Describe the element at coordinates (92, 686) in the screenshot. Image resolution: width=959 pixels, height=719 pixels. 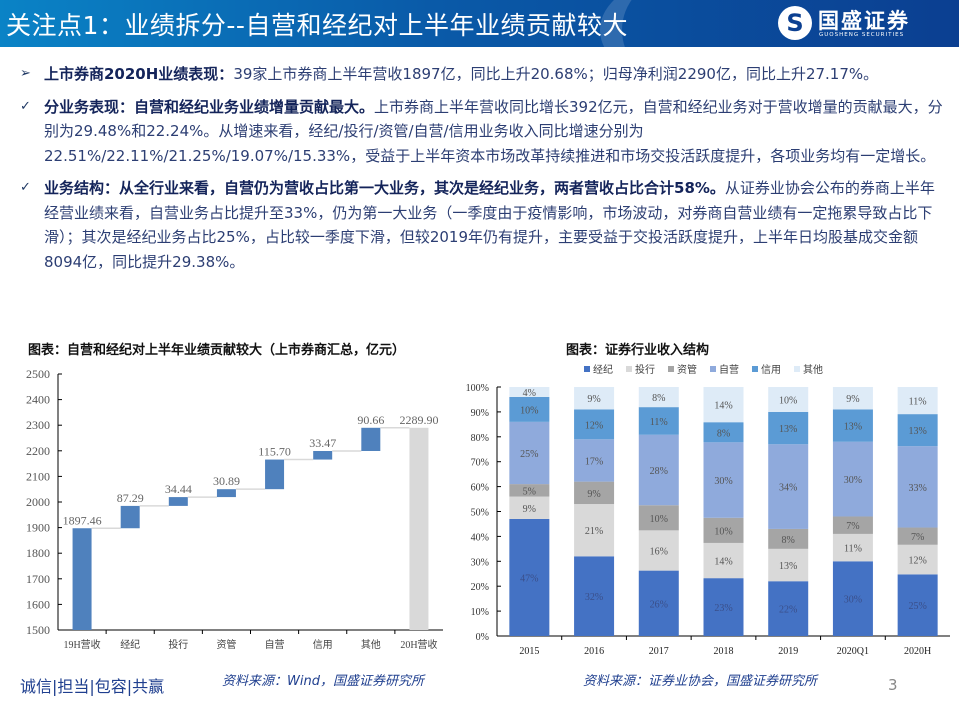
I see `footer-motto: 诚信|担当|包容|共赢` at that location.